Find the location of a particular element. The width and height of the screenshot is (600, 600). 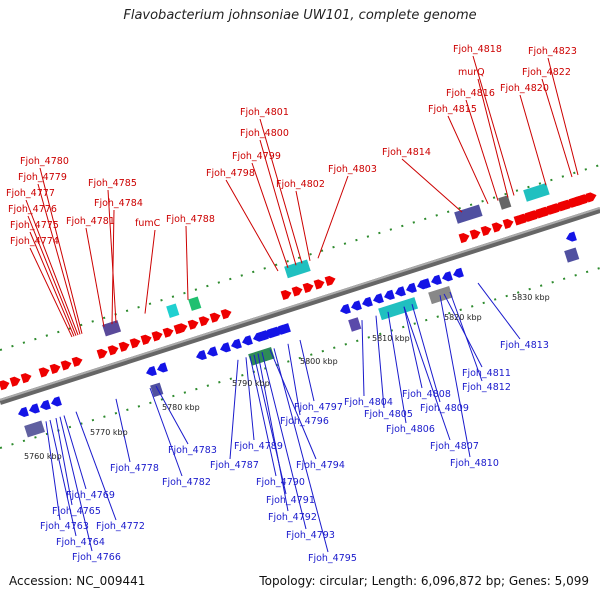

reverse-gene-label: Fjoh_4789 is located at coordinates (258, 446).